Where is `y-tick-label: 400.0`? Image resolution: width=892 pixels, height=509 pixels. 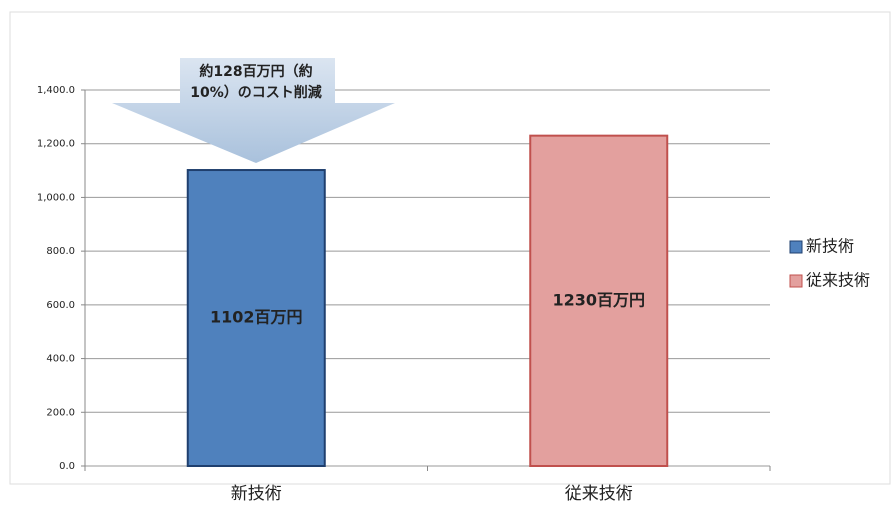
y-tick-label: 400.0 is located at coordinates (60, 359).